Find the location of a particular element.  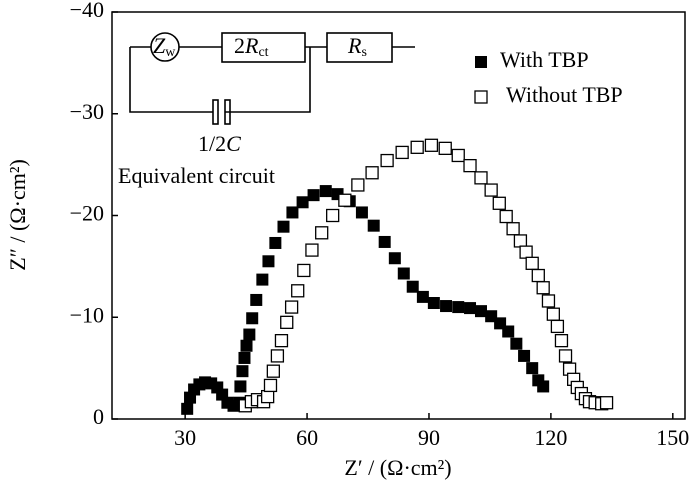

circuit-diagram: Zw 2Rct Rs 1/2C Equivalent circuit is located at coordinates (266, 110).